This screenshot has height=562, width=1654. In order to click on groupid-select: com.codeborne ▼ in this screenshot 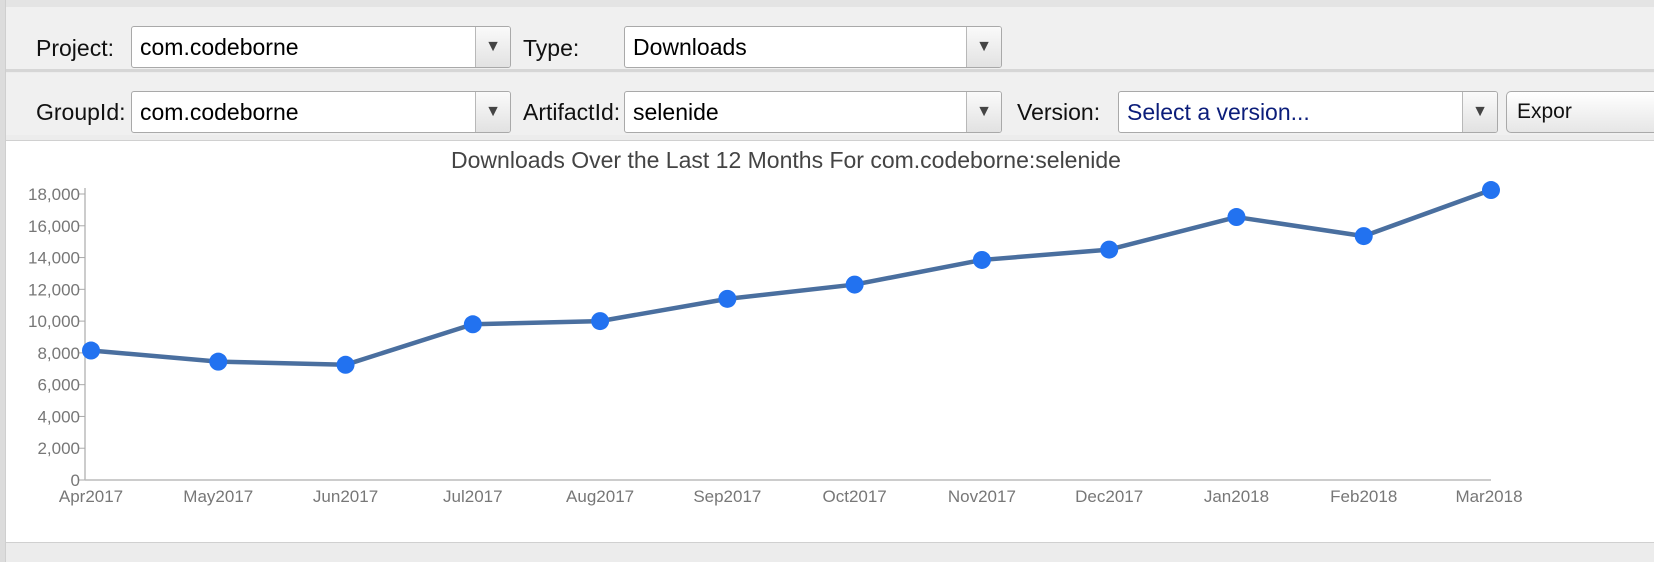, I will do `click(321, 112)`.